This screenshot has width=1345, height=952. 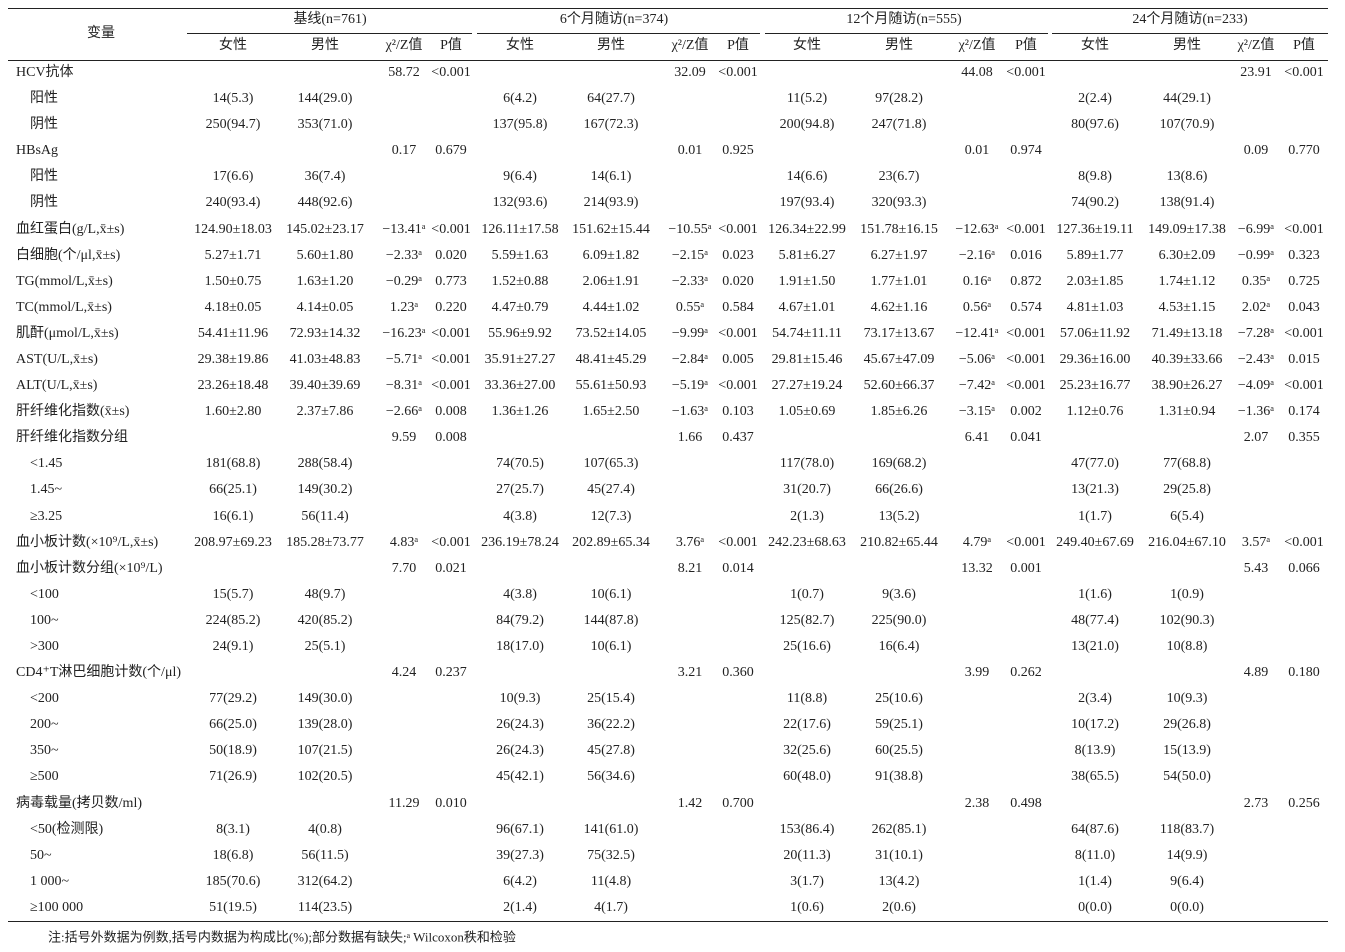 What do you see at coordinates (1187, 881) in the screenshot?
I see `cell: 9(6.4)` at bounding box center [1187, 881].